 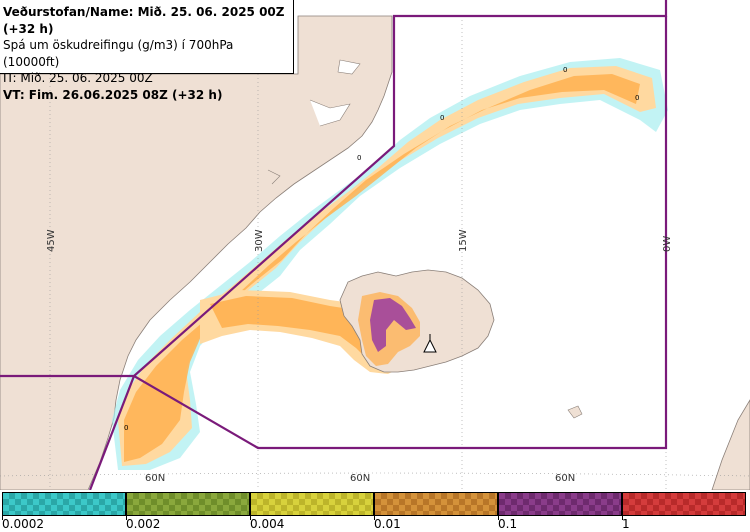 I want to click on legend-threshold: 0.01, so click(x=387, y=524).